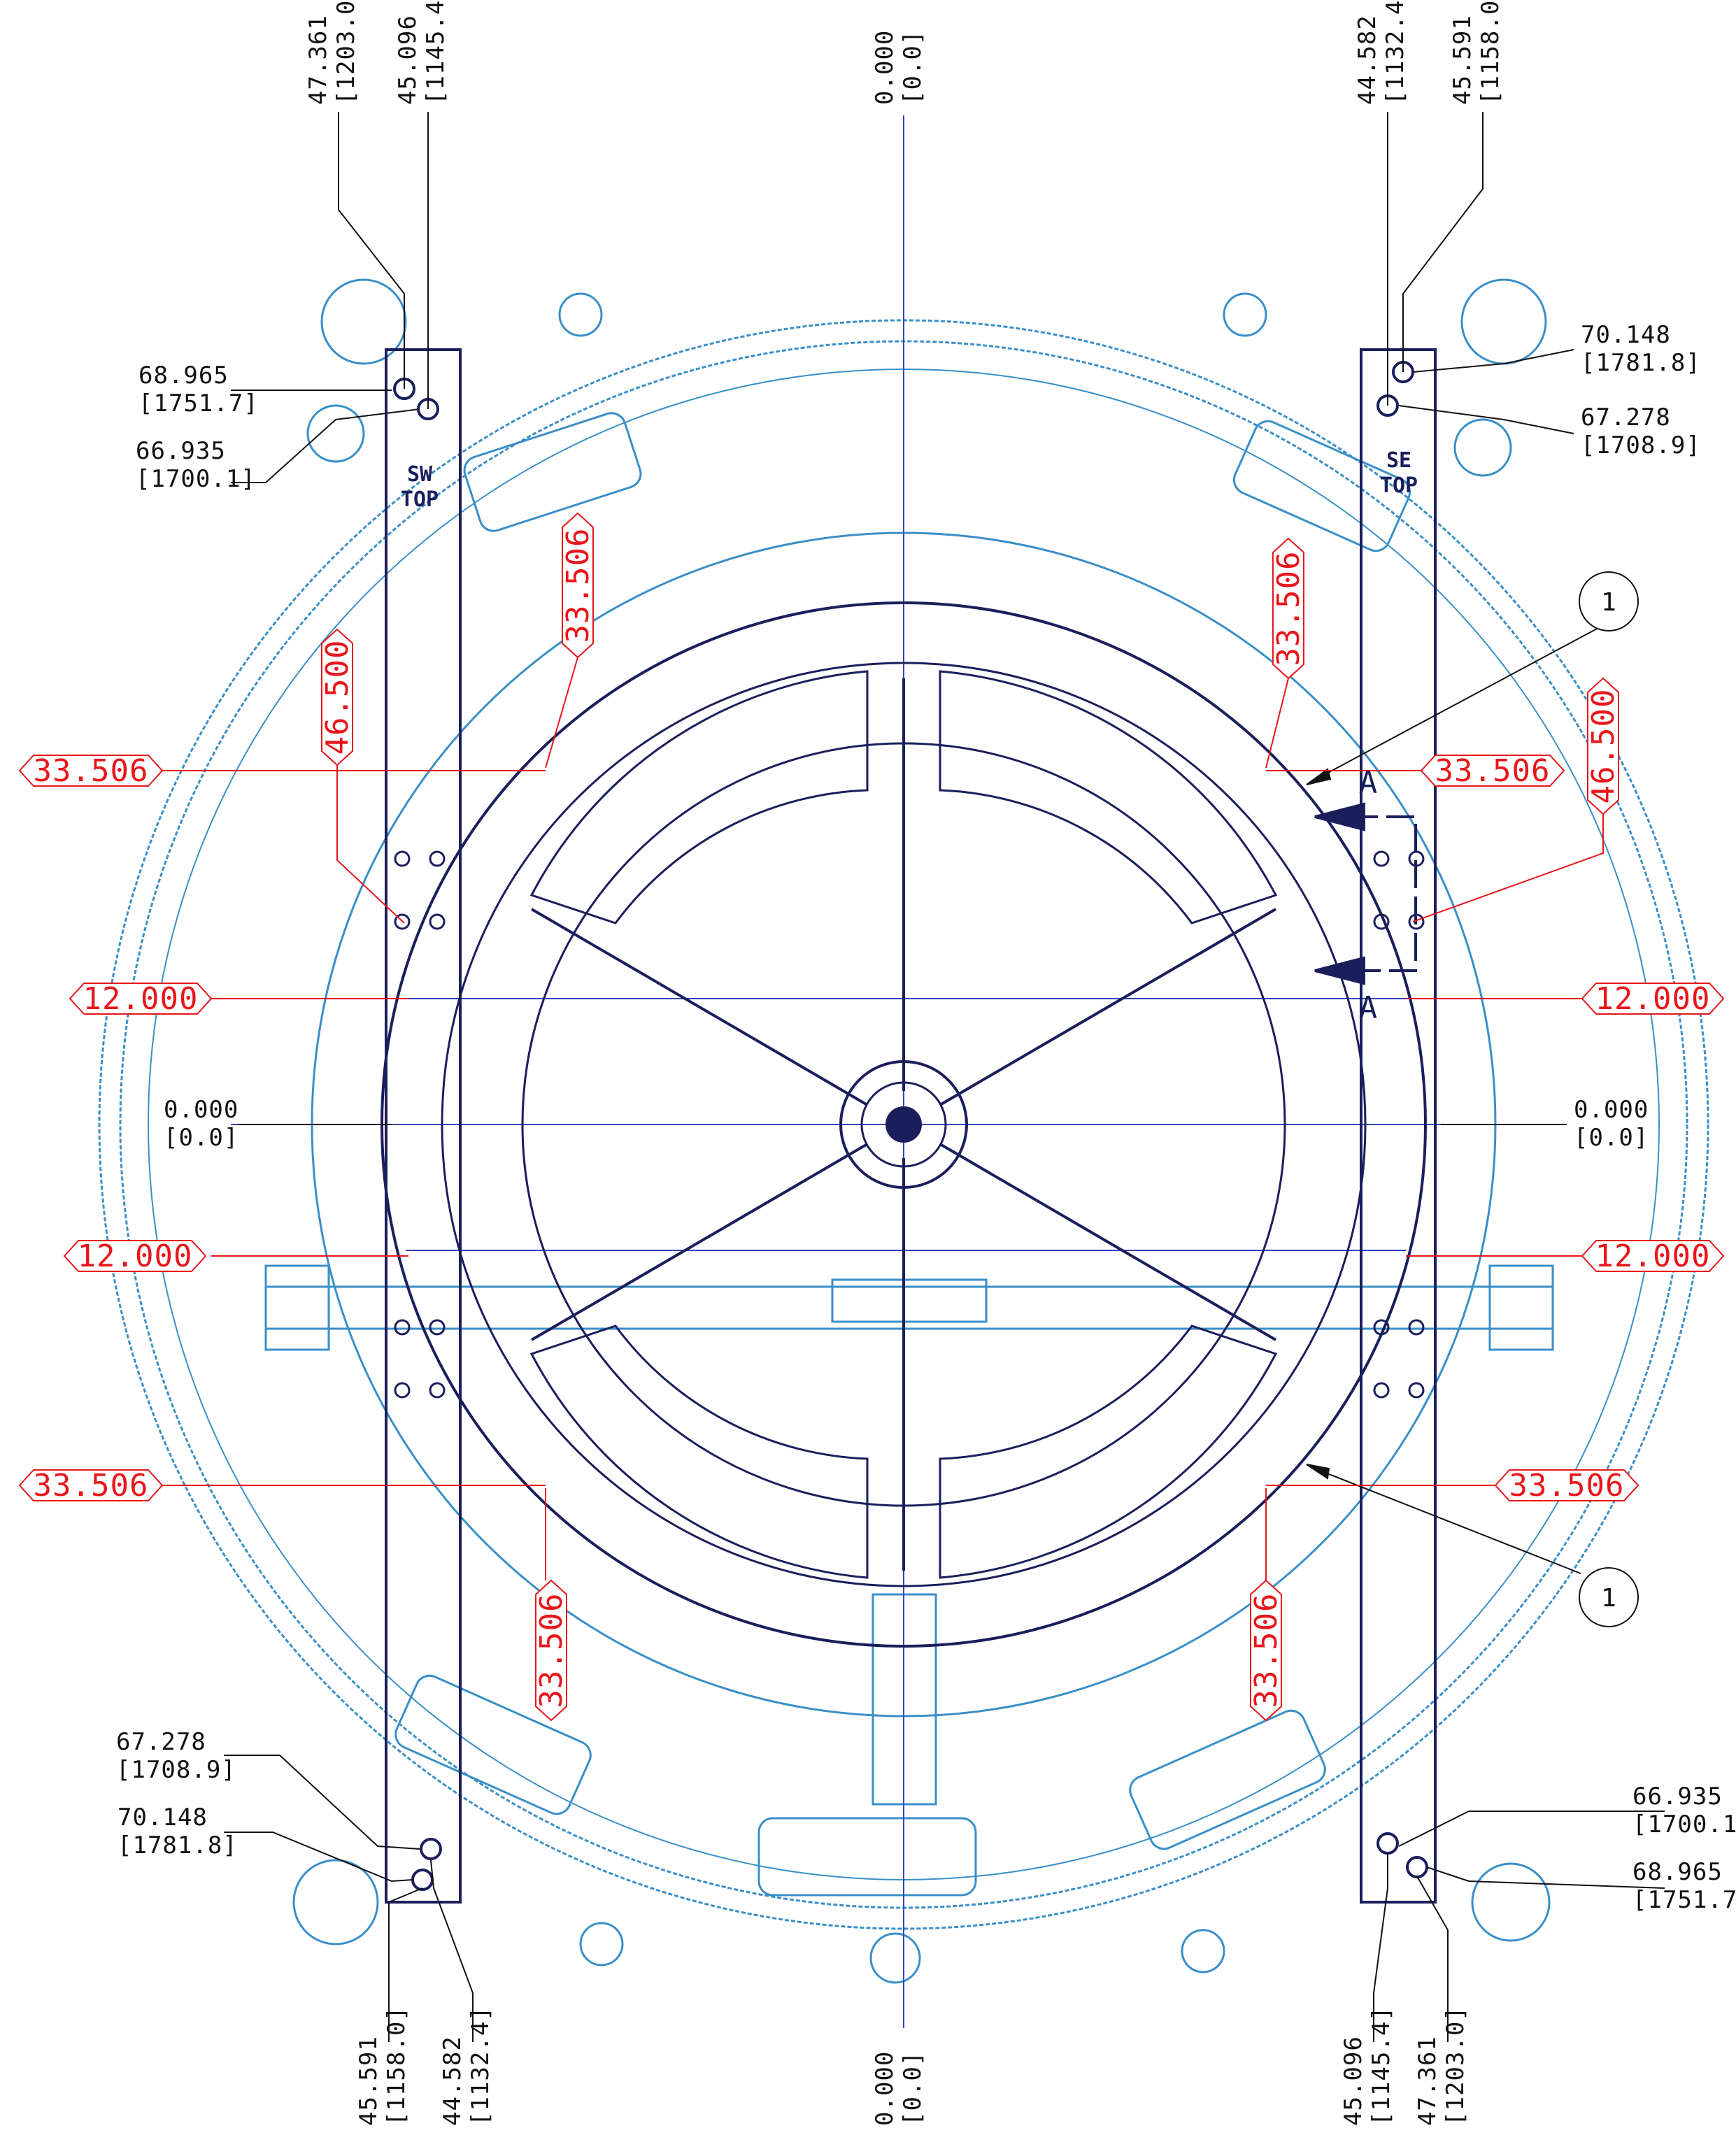 This screenshot has width=1736, height=2142. What do you see at coordinates (1398, 460) in the screenshot?
I see `se-top-label-line1: SE` at bounding box center [1398, 460].